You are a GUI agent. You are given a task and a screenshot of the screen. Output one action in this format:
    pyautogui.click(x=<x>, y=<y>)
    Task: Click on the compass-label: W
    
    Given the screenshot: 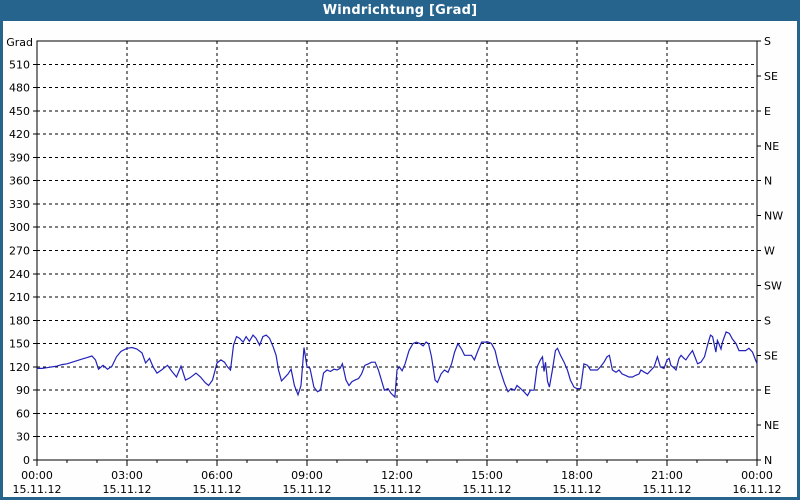 What is the action you would take?
    pyautogui.click(x=769, y=251)
    